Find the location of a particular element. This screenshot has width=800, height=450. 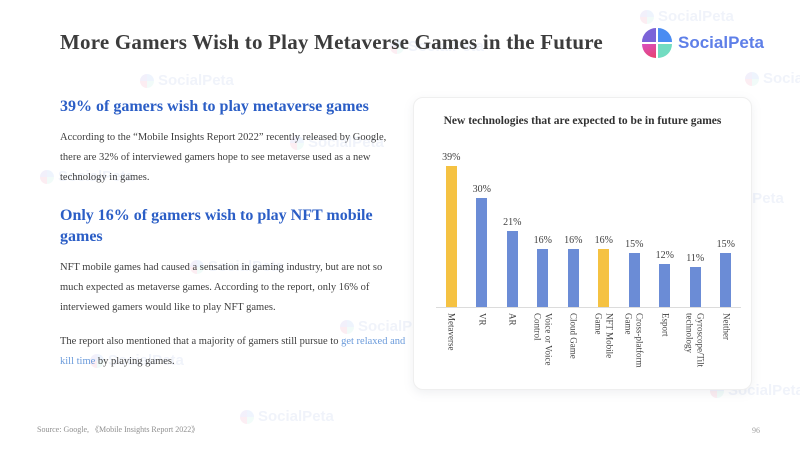

bar-value-label: 12% is located at coordinates (664, 255).